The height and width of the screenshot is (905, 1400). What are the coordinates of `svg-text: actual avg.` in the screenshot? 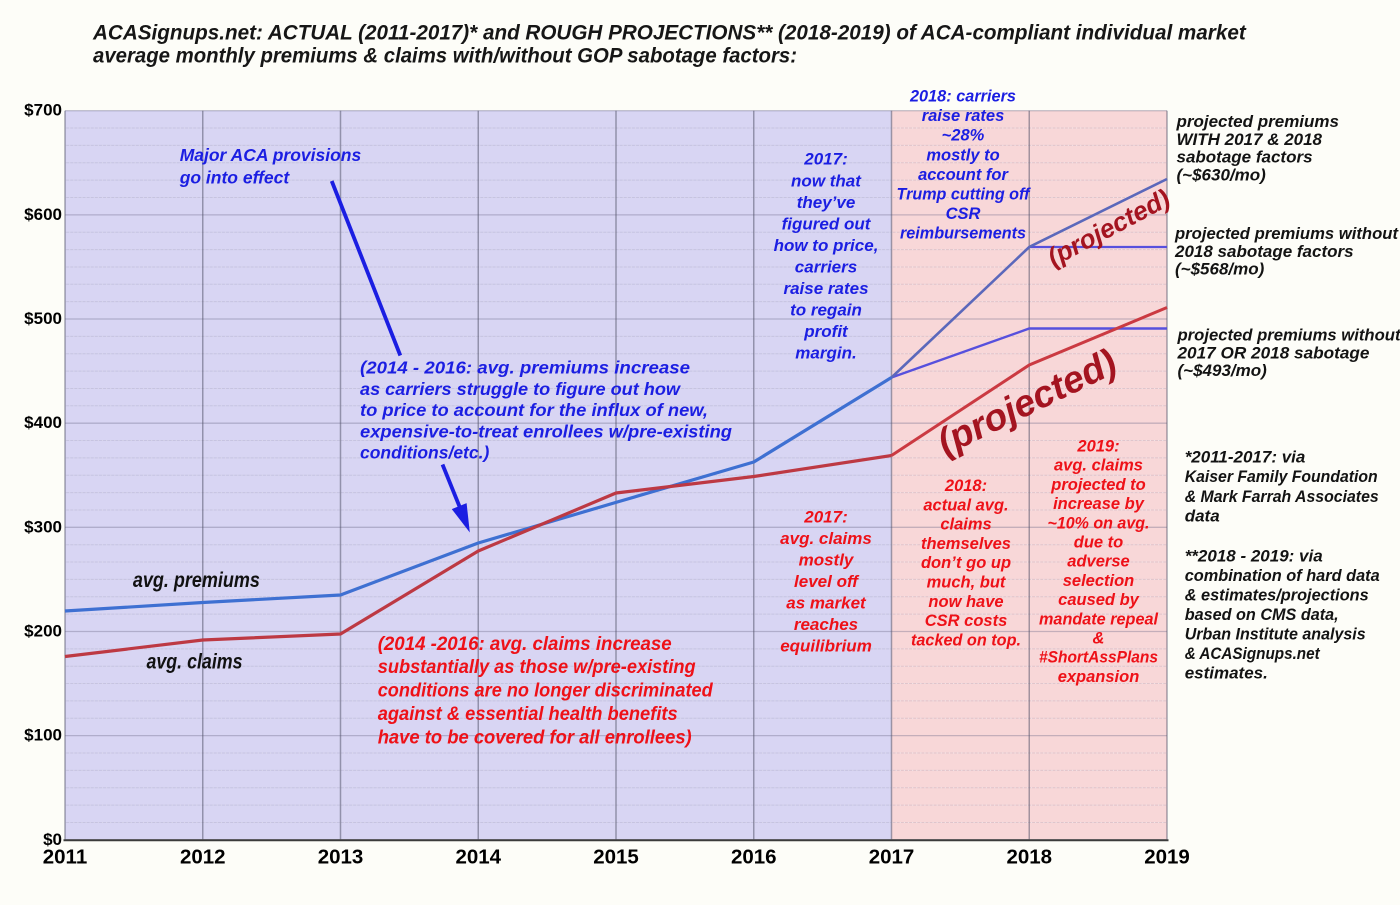 It's located at (965, 505).